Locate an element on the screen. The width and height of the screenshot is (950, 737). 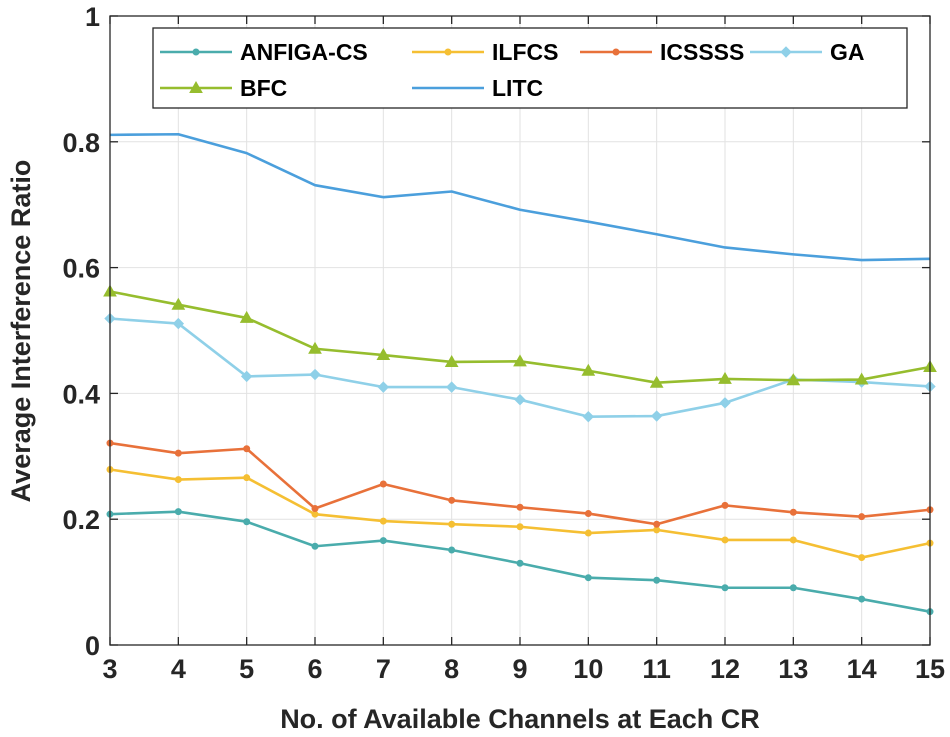
x-tick-label: 7 is located at coordinates (383, 669).